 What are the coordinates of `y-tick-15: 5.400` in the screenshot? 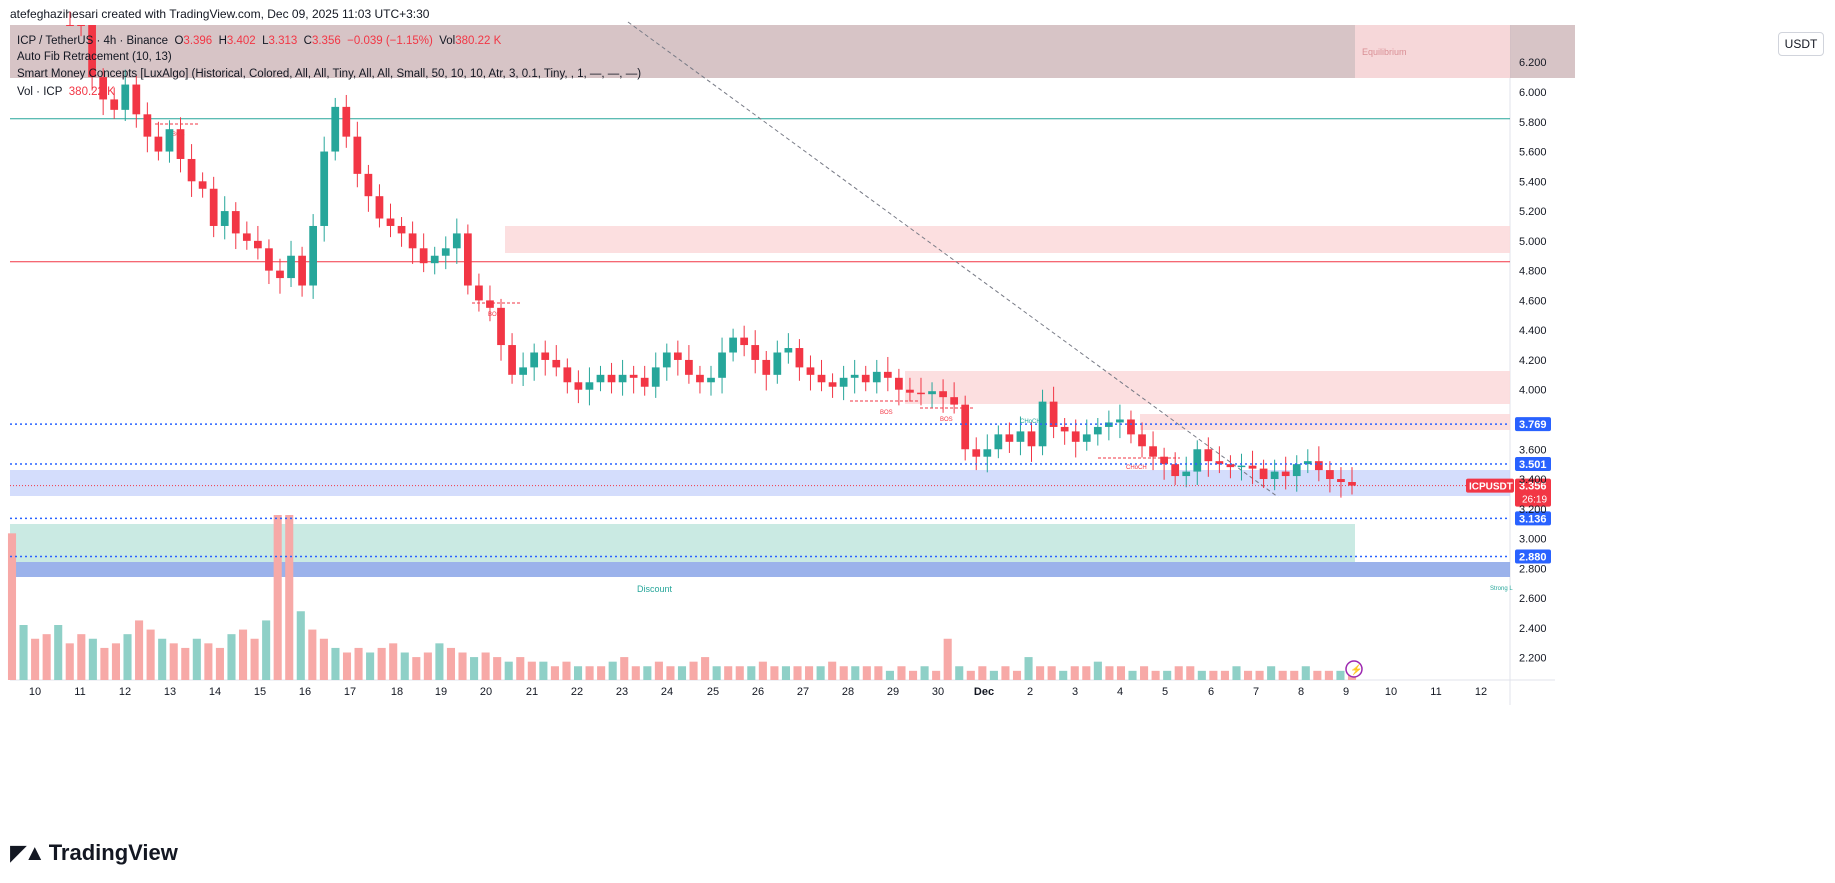 It's located at (1533, 182).